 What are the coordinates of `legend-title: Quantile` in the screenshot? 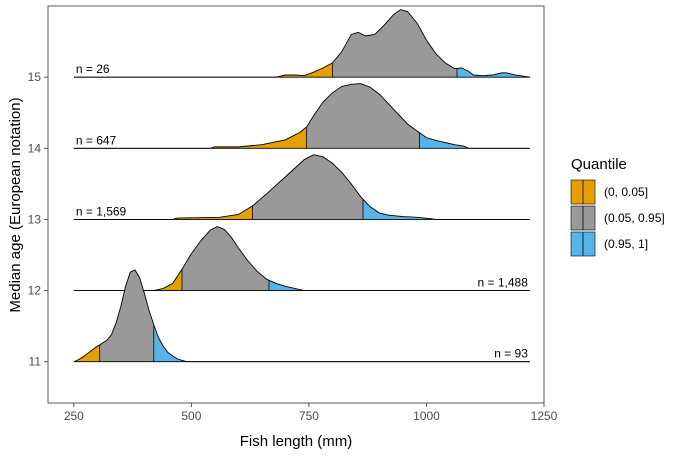 It's located at (599, 164).